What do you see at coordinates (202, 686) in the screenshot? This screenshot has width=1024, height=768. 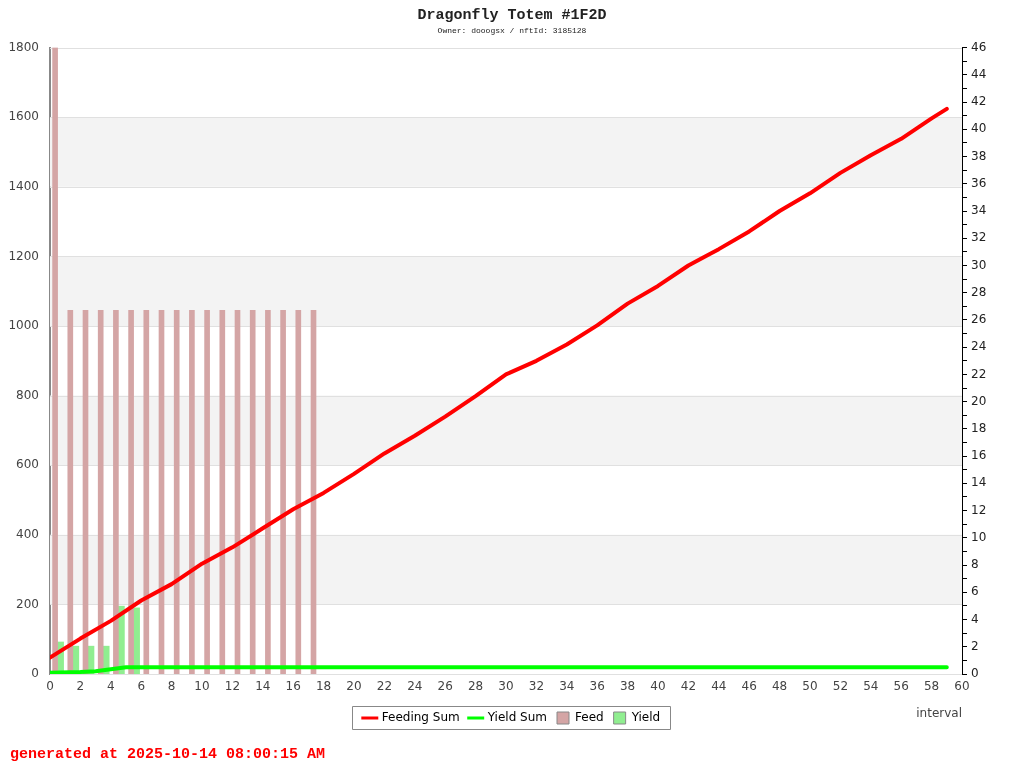 I see `x-tick-label: 10` at bounding box center [202, 686].